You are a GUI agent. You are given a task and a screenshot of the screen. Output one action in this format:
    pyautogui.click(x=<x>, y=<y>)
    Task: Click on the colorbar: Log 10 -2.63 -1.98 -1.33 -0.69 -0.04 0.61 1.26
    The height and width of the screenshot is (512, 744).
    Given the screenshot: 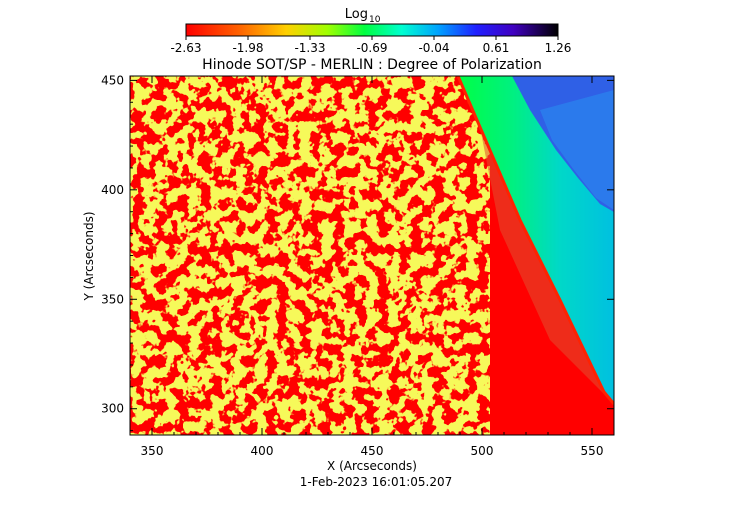 What is the action you would take?
    pyautogui.click(x=370, y=31)
    